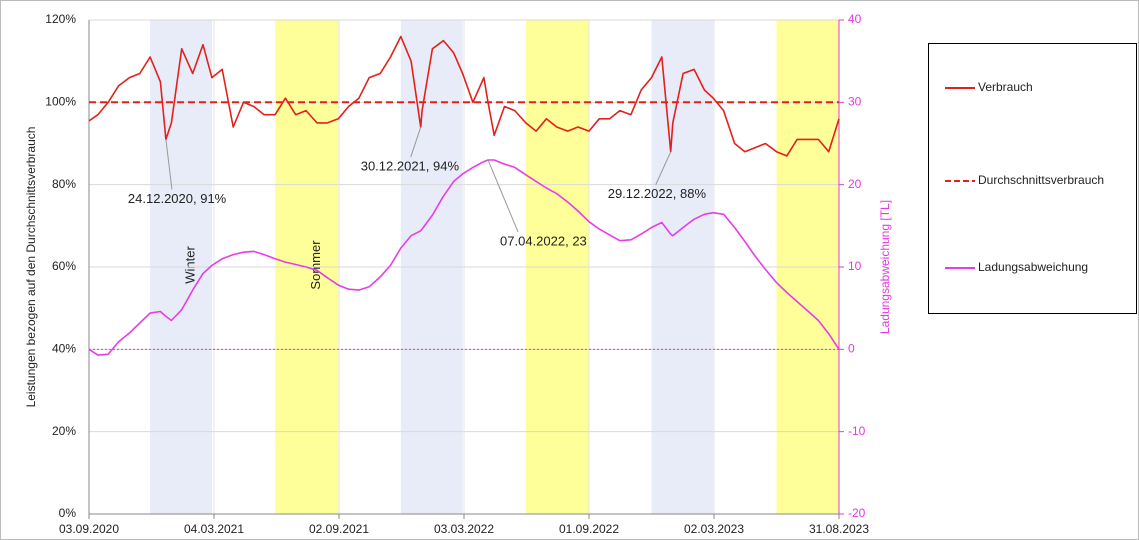  I want to click on series-line, so click(464, 96).